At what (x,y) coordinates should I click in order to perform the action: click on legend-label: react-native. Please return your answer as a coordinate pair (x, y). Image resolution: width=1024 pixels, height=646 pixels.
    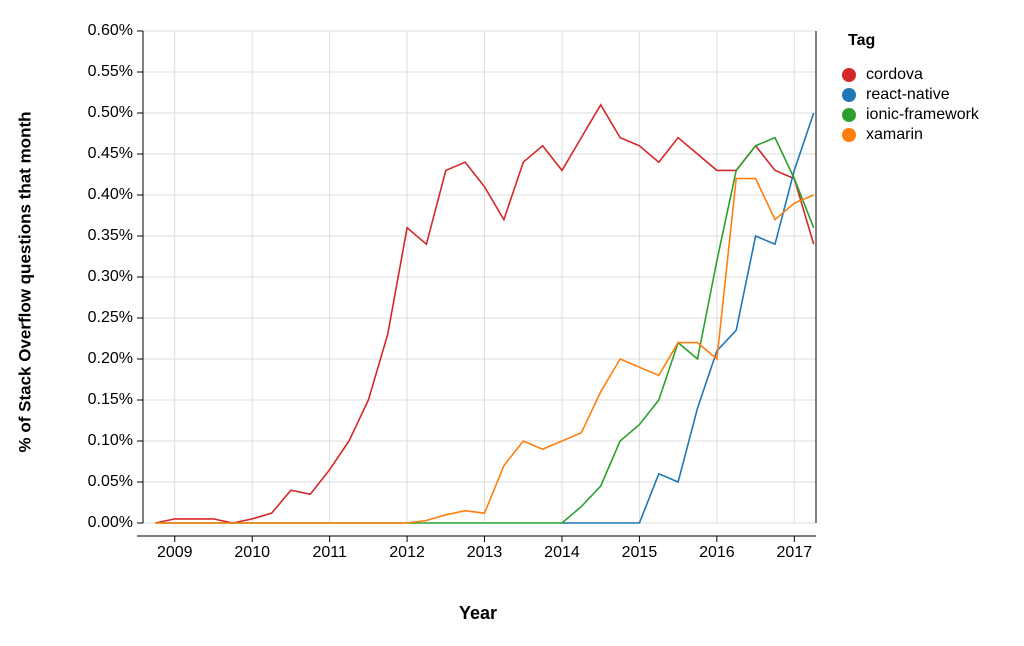
    Looking at the image, I should click on (908, 94).